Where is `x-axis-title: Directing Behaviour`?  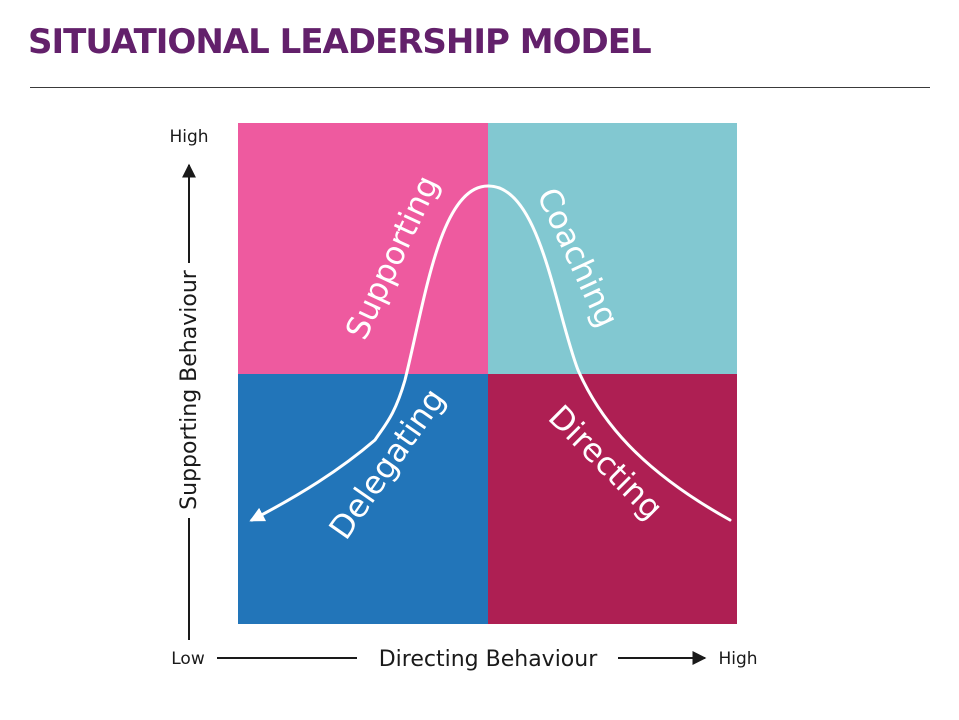
x-axis-title: Directing Behaviour is located at coordinates (488, 659).